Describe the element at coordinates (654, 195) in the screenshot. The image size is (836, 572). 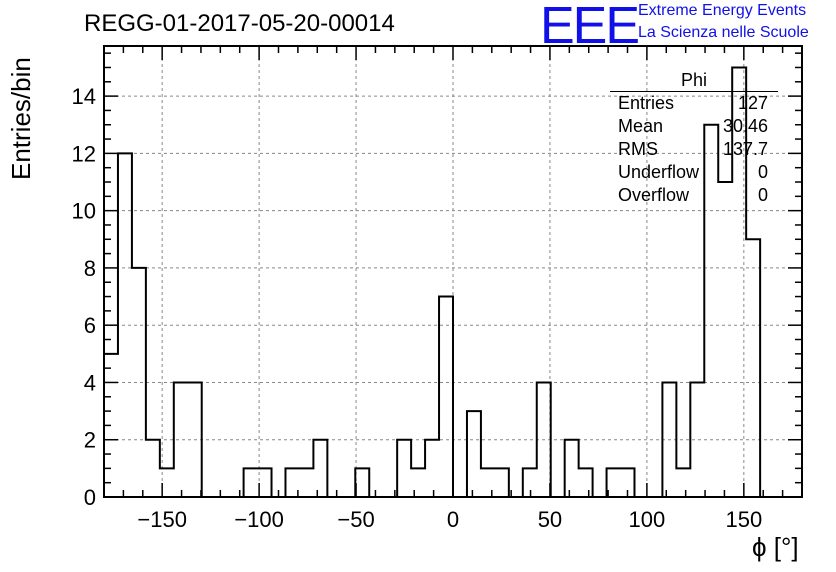
I see `stats-key: Overflow` at that location.